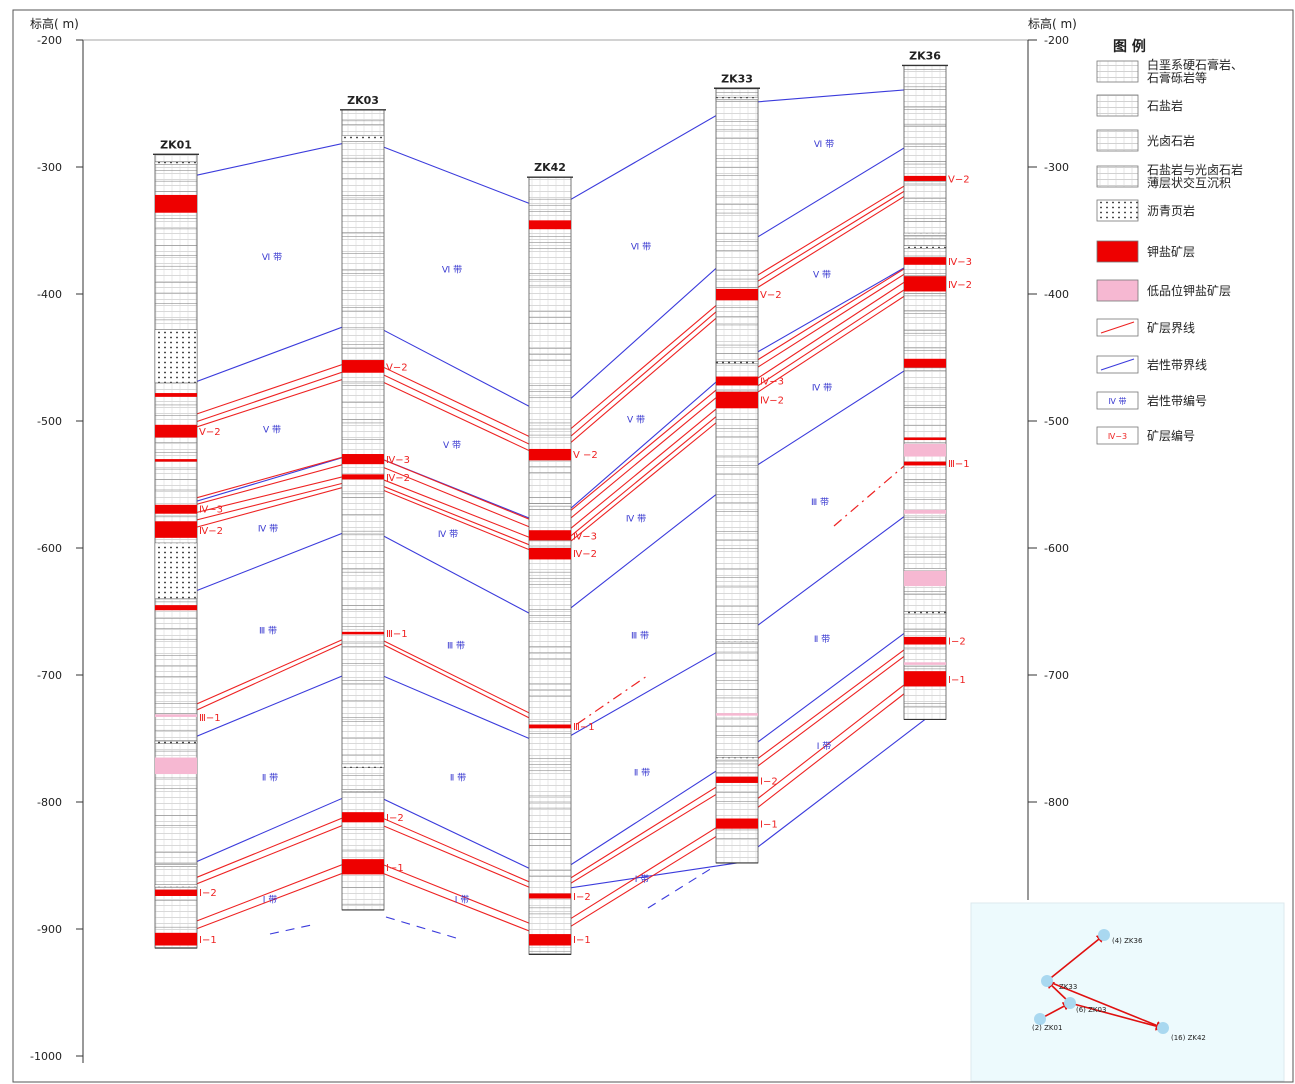 Image resolution: width=1295 pixels, height=1084 pixels. Describe the element at coordinates (737, 78) in the screenshot. I see `borehole-name: ZK33` at that location.